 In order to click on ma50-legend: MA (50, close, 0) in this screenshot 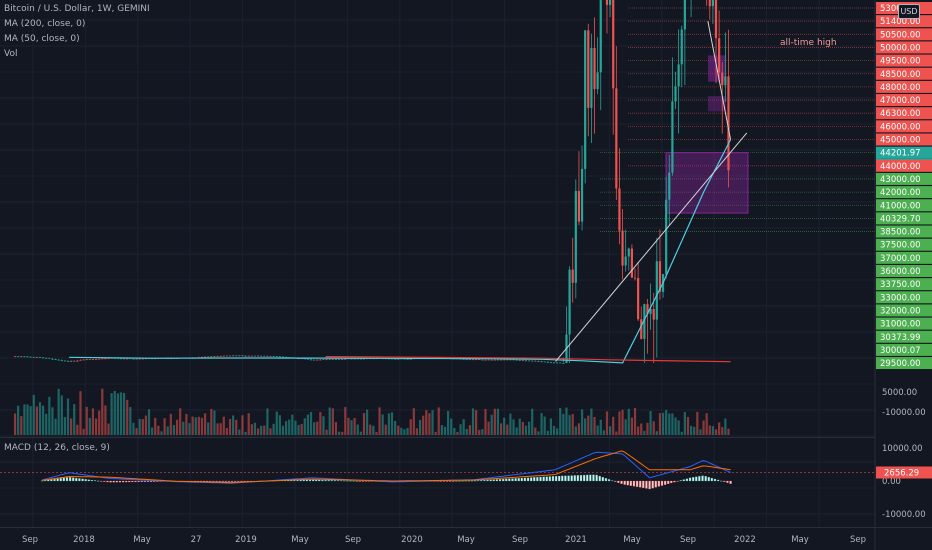, I will do `click(42, 39)`.